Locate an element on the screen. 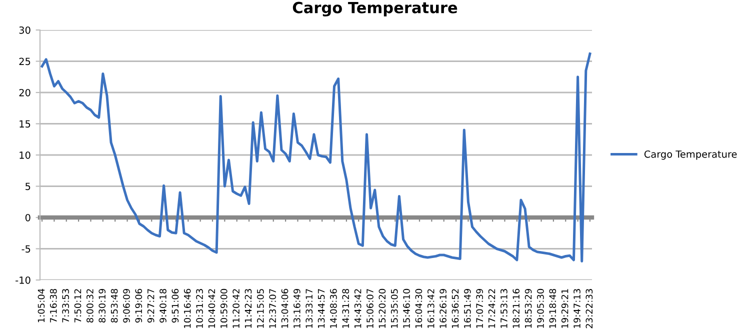  x-tick-label: 18:21:16 is located at coordinates (516, 308).